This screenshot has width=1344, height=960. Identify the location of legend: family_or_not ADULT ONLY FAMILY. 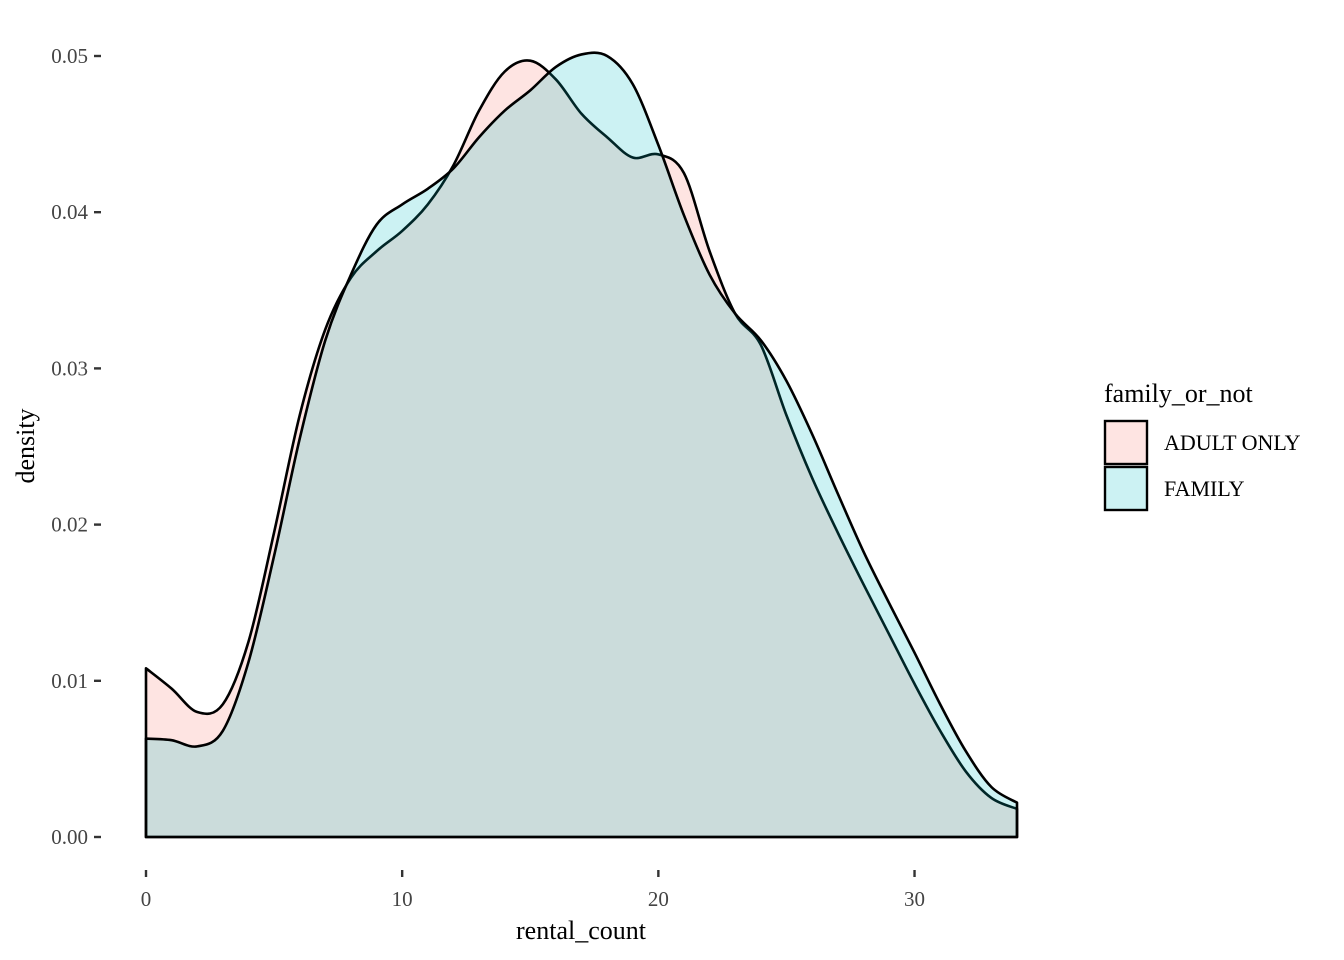
(1202, 445).